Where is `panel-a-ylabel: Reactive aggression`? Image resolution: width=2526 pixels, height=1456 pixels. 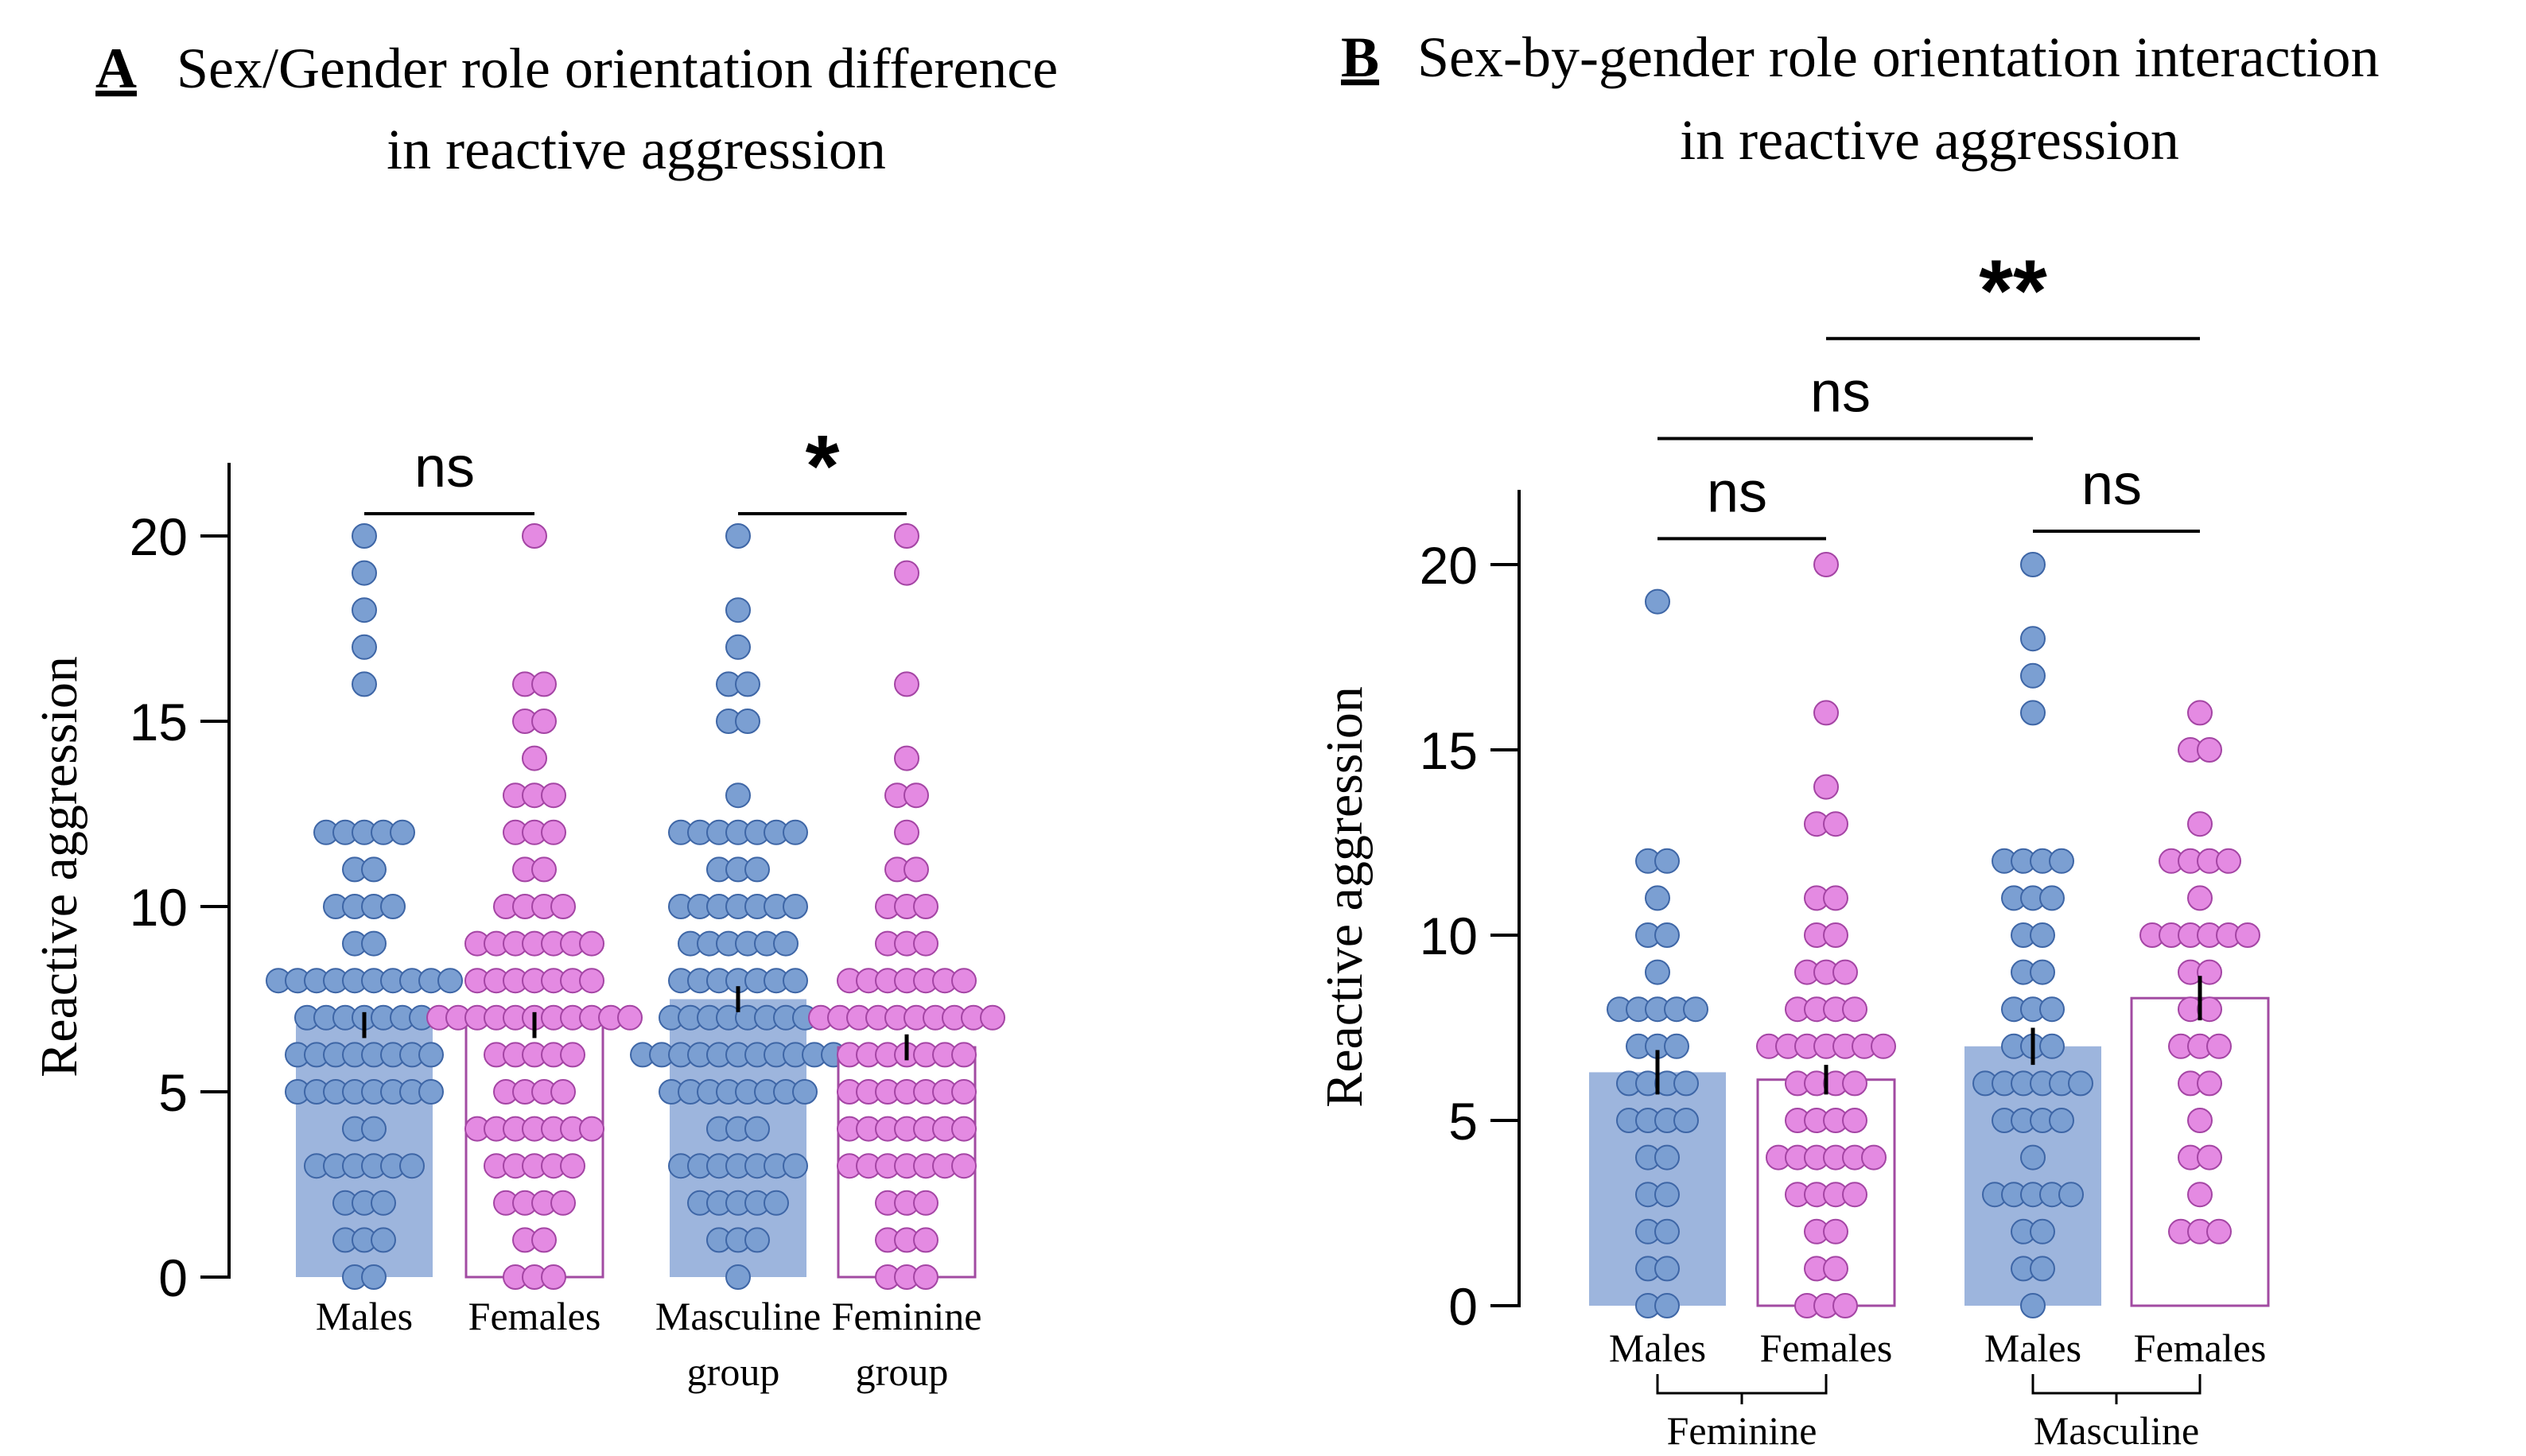
panel-a-ylabel: Reactive aggression is located at coordinates (59, 866).